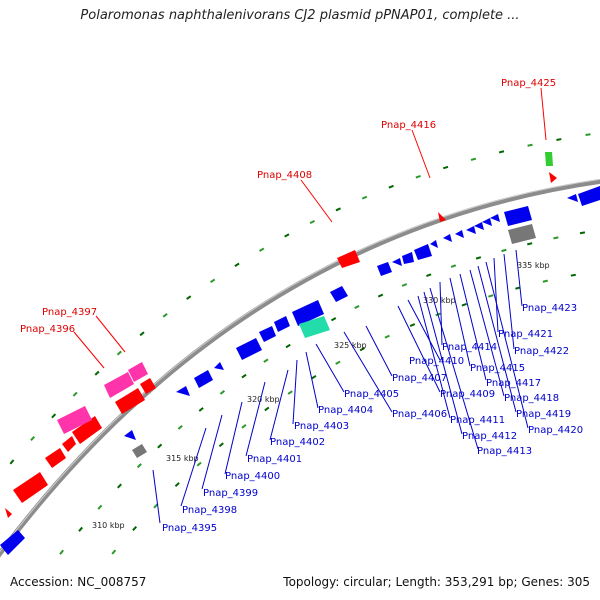  Describe the element at coordinates (528, 83) in the screenshot. I see `gene-label: Pnap_4425` at that location.